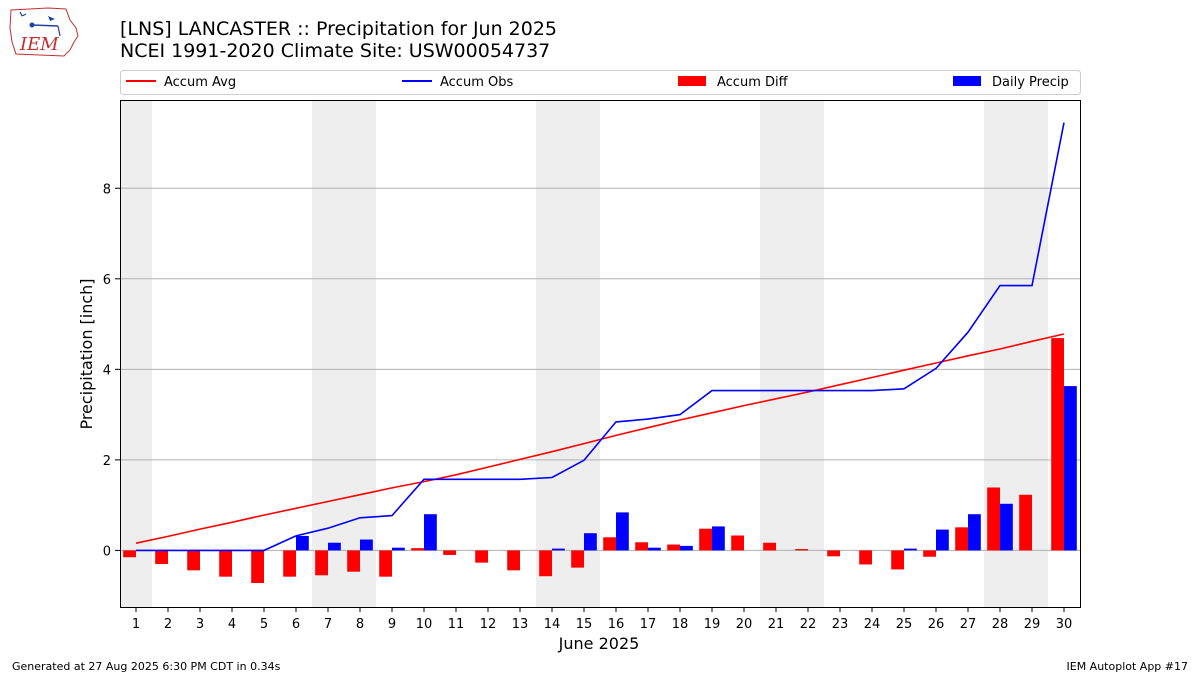 This screenshot has height=675, width=1200. Describe the element at coordinates (744, 624) in the screenshot. I see `x-tick-label-20: 20` at that location.